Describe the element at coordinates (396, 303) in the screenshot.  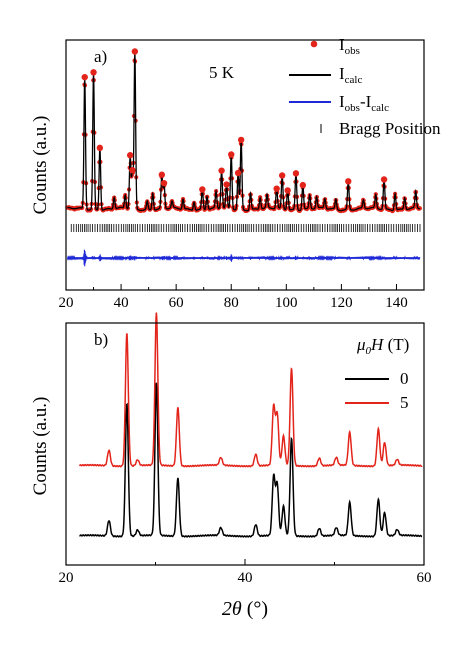
I see `x-tick-label: 140` at that location.